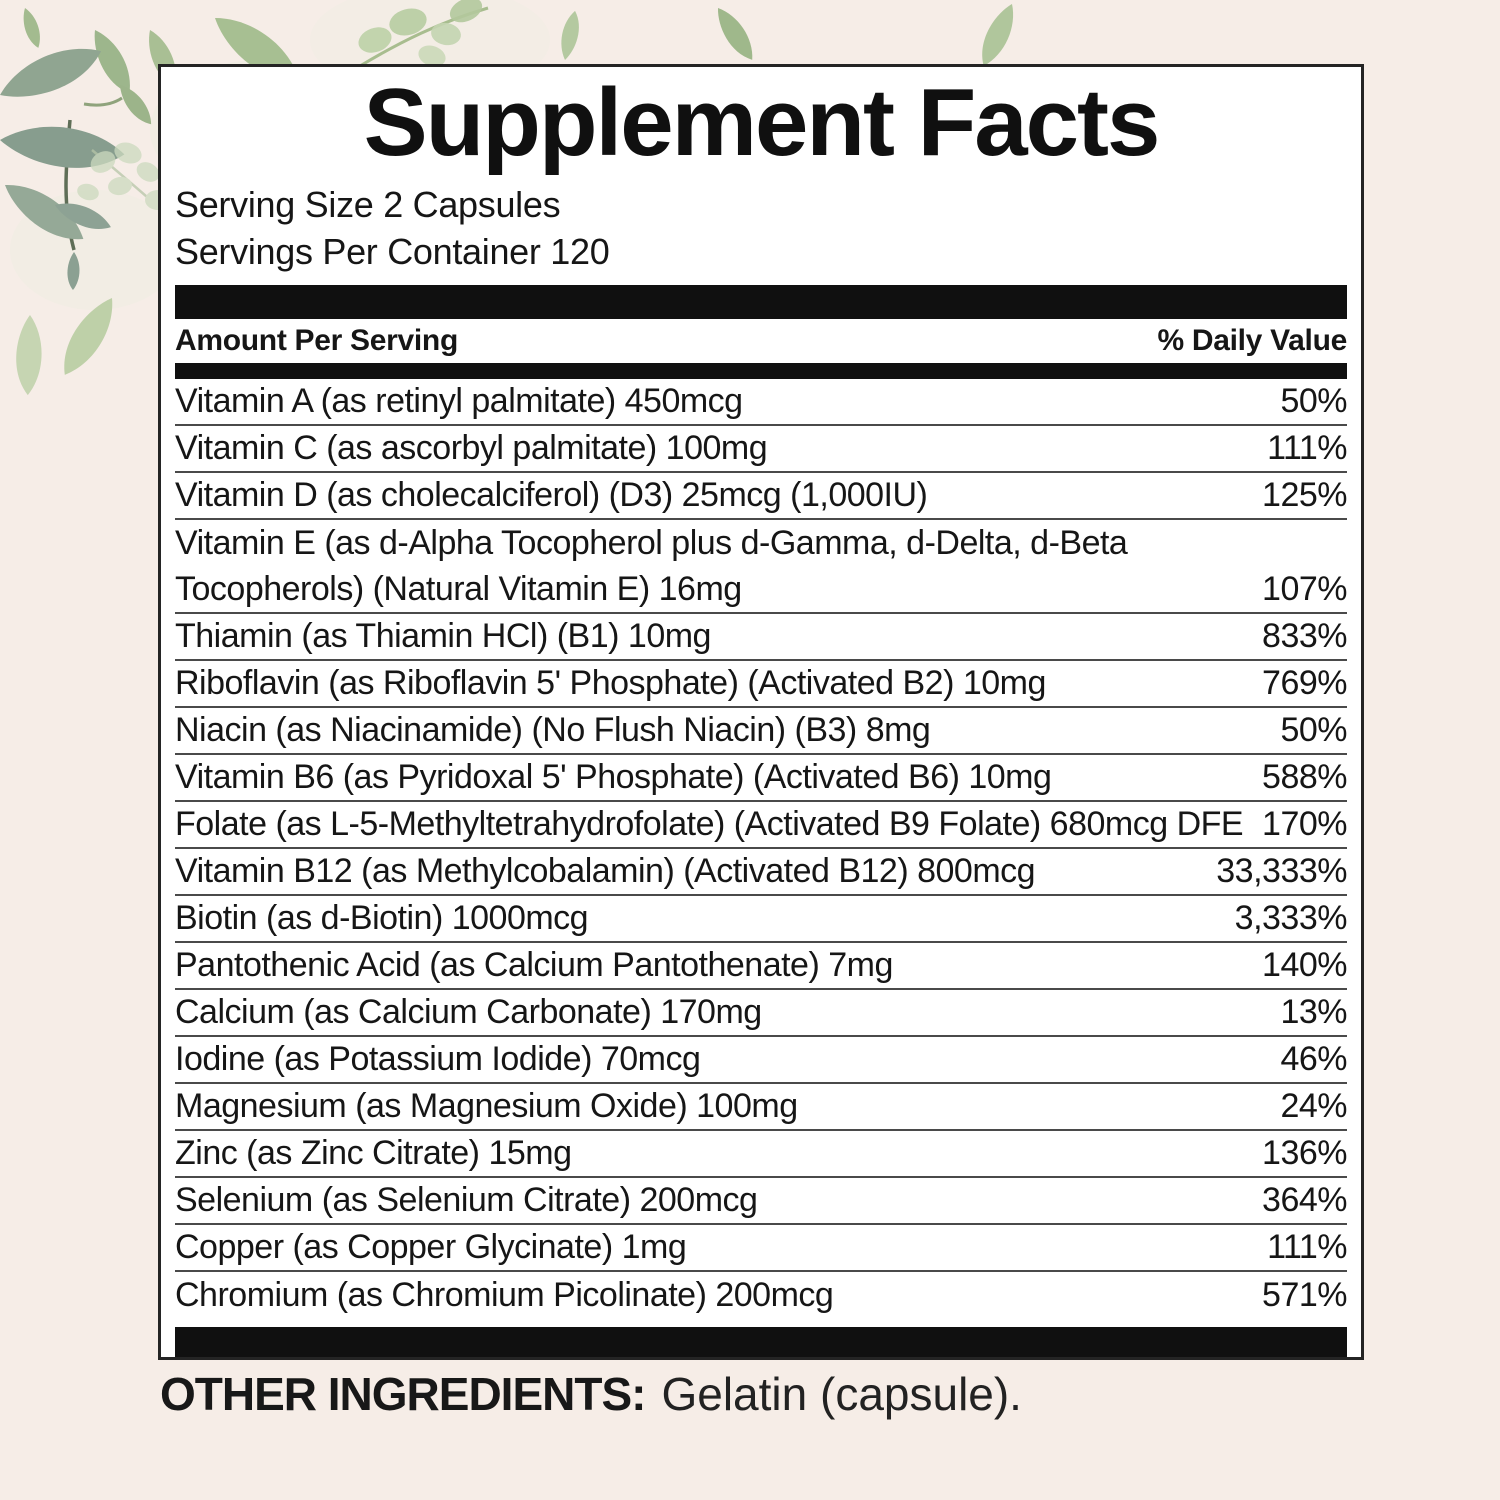 This screenshot has height=1500, width=1500. What do you see at coordinates (1313, 1012) in the screenshot?
I see `daily-value: 13%` at bounding box center [1313, 1012].